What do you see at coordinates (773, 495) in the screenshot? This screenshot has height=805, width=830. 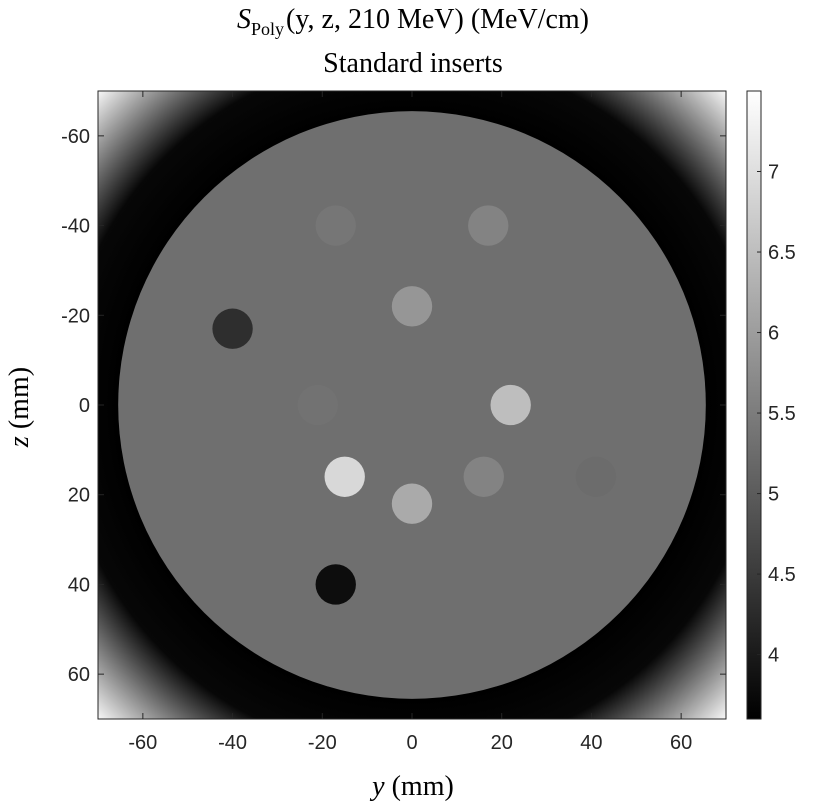 I see `colorbar-tick-label: 5` at bounding box center [773, 495].